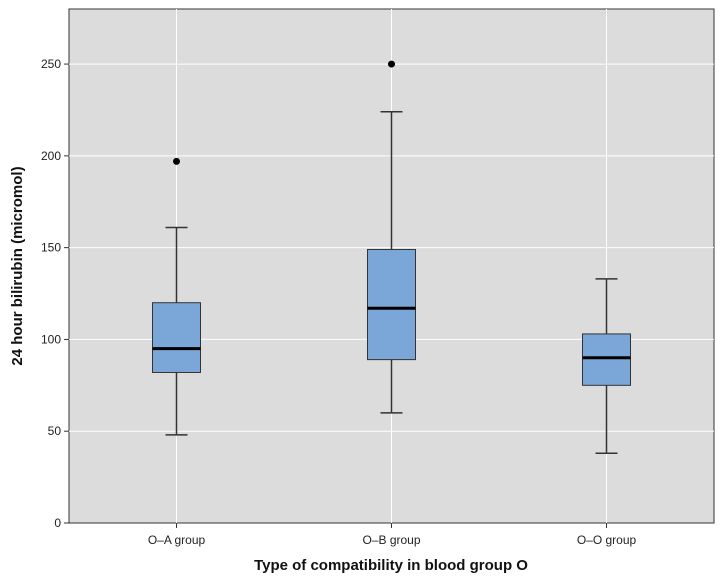  Describe the element at coordinates (51, 248) in the screenshot. I see `y-tick-label: 150` at that location.